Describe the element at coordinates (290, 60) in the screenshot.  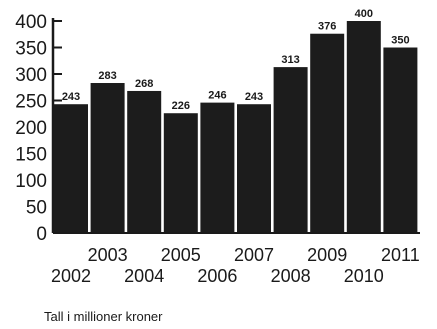
I see `bar-value-label: 313` at that location.